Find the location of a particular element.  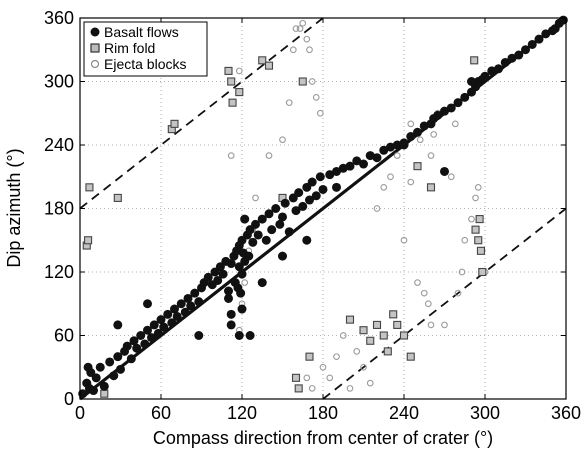

legend-label-rim: Rim fold is located at coordinates (129, 48).